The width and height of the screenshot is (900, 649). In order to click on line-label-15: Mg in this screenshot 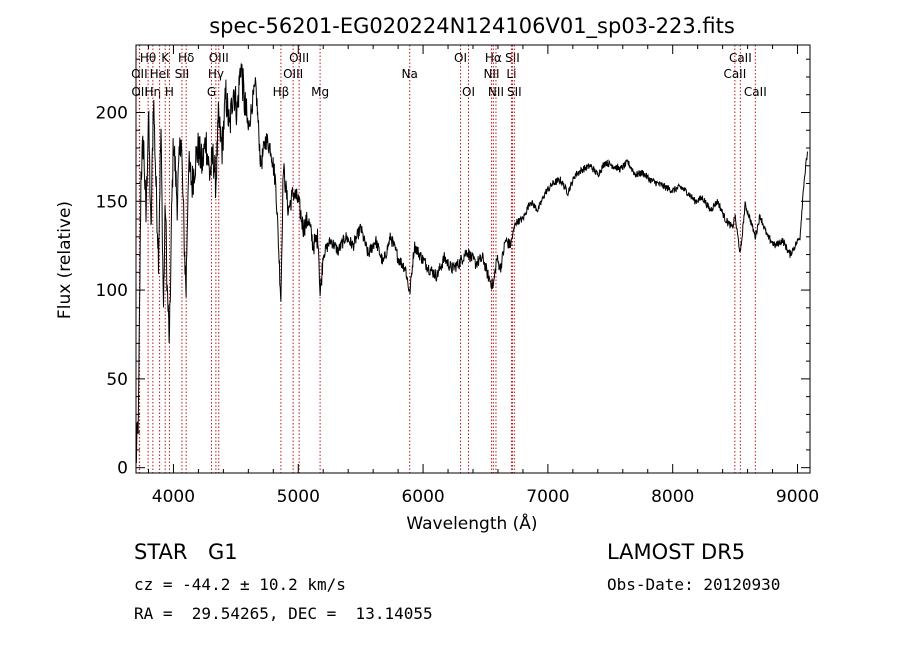, I will do `click(320, 92)`.